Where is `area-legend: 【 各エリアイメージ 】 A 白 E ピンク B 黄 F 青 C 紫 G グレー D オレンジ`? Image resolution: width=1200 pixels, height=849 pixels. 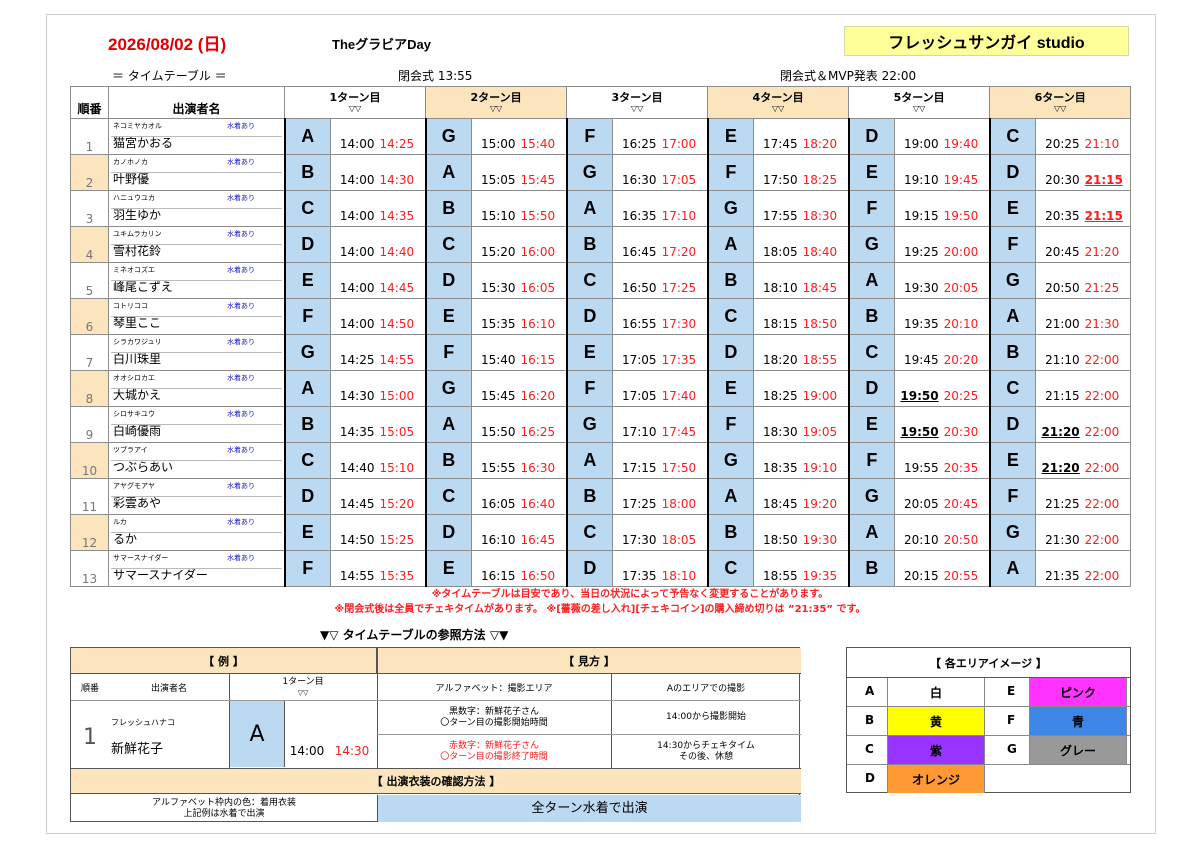
area-legend: 【 各エリアイメージ 】 A 白 E ピンク B 黄 F 青 C 紫 G グレー D オレンジ is located at coordinates (988, 720).